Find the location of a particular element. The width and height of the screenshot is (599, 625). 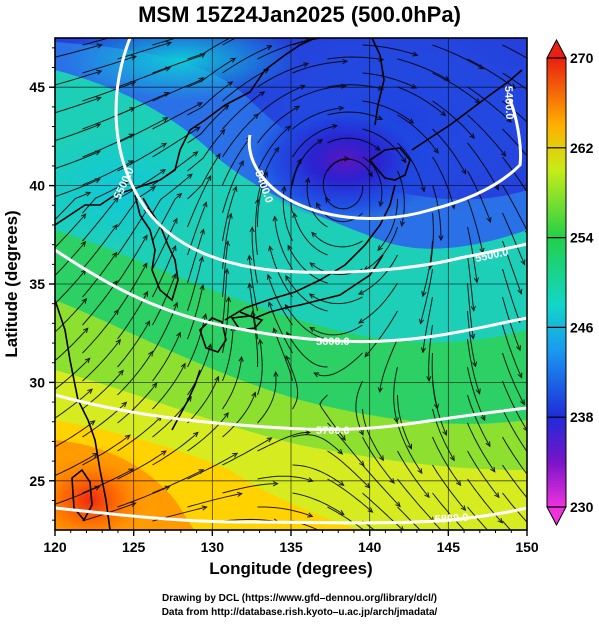

contour-label-5800: 5800.0 is located at coordinates (451, 519).